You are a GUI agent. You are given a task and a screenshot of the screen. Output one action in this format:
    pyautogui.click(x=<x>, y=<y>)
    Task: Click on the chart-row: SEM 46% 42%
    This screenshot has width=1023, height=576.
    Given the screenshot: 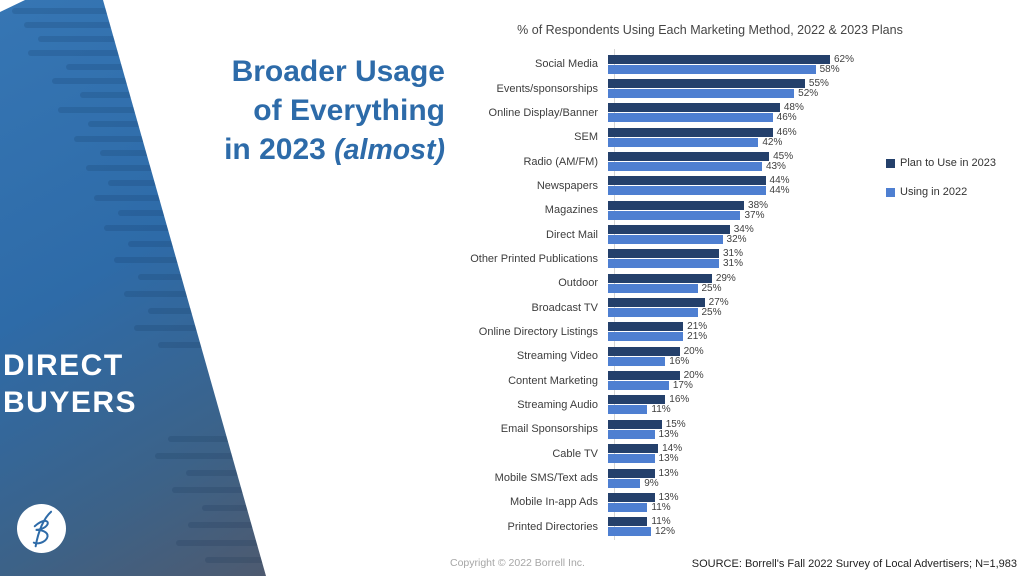 What is the action you would take?
    pyautogui.click(x=645, y=137)
    